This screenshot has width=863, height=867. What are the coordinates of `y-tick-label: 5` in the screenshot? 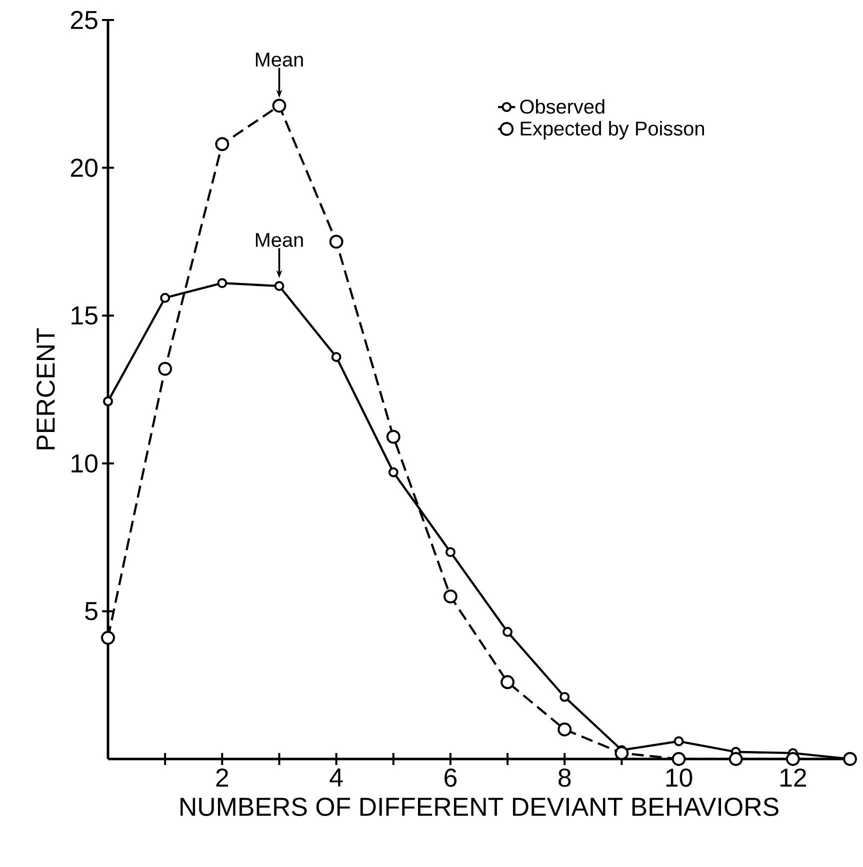 It's located at (91, 611).